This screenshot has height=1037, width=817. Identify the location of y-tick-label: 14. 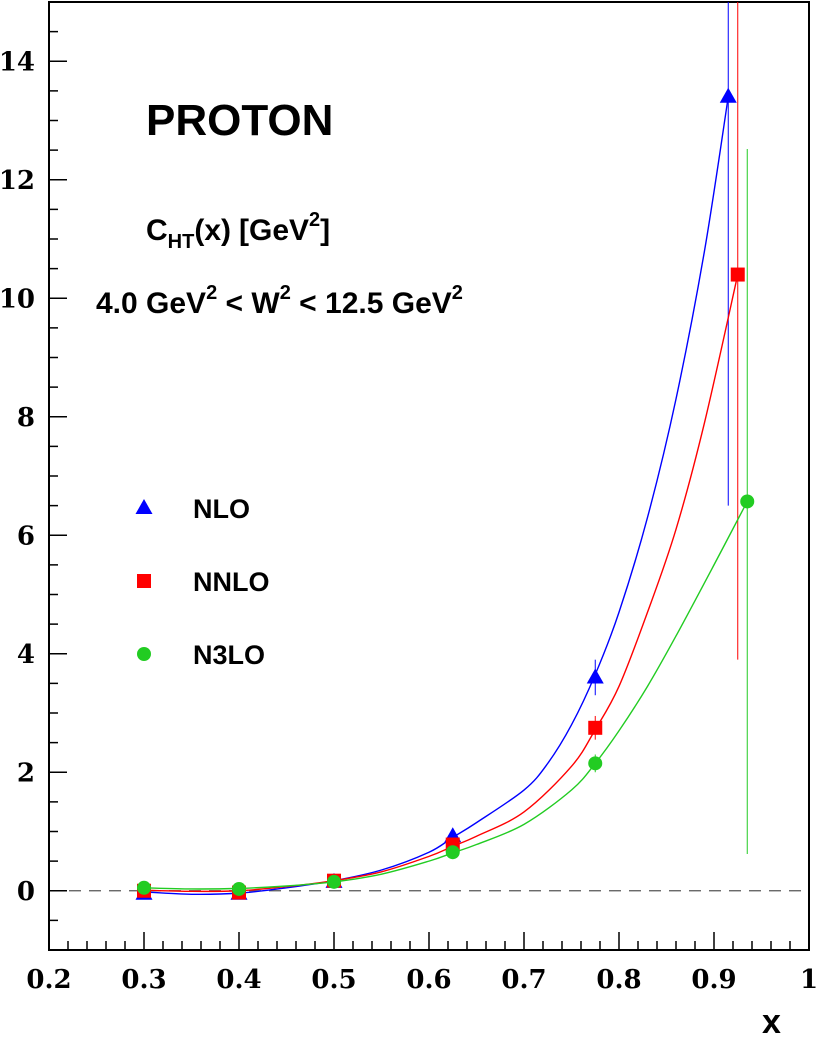
(17, 62).